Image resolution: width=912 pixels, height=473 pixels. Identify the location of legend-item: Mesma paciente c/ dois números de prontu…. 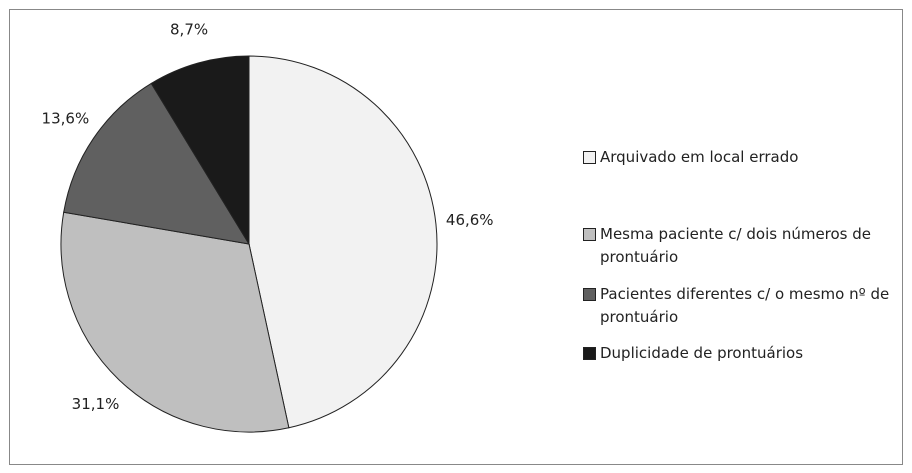
(740, 246).